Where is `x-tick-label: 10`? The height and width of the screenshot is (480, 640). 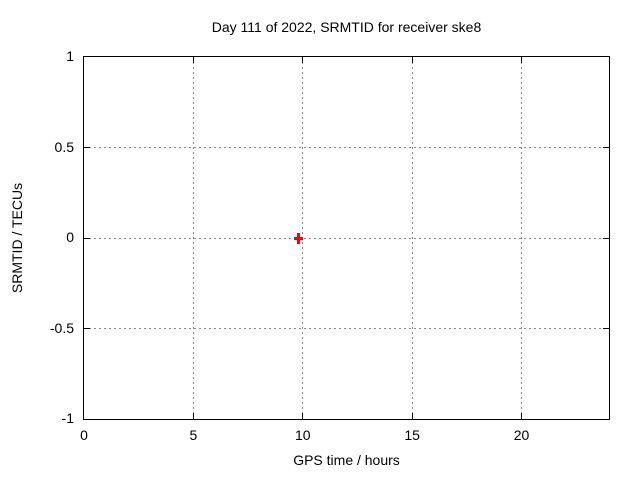 x-tick-label: 10 is located at coordinates (302, 435).